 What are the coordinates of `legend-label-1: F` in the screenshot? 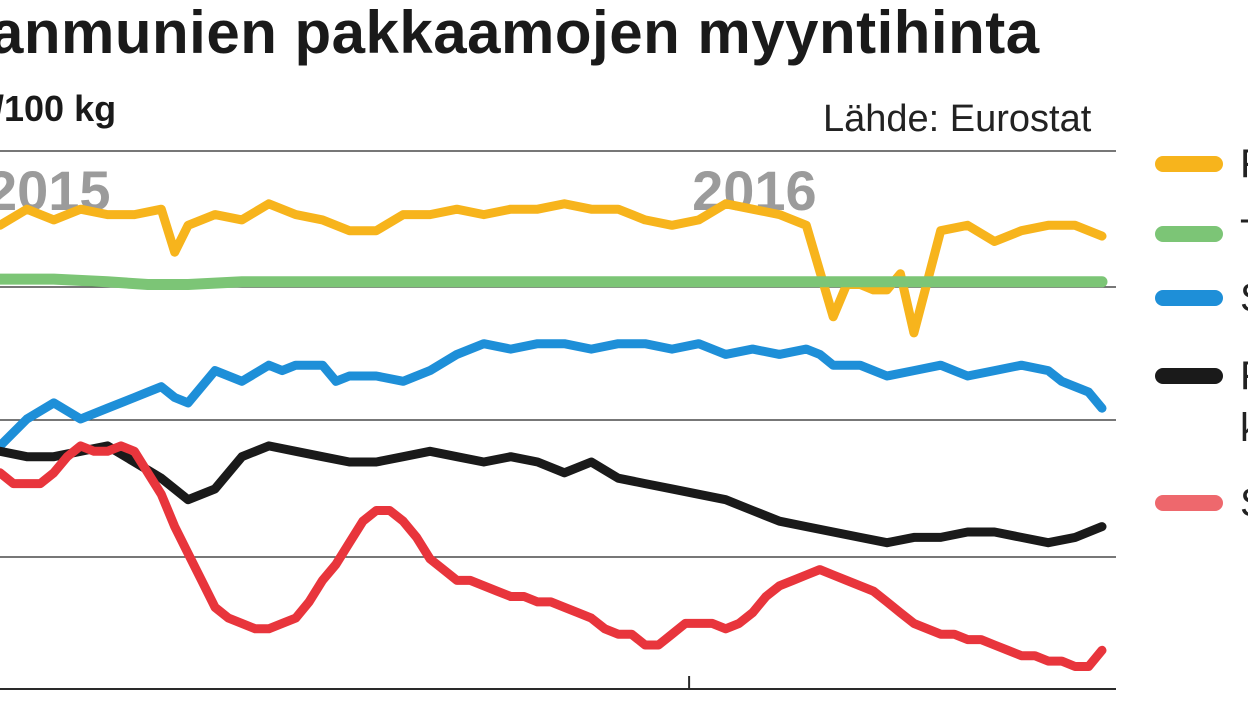 It's located at (1244, 164).